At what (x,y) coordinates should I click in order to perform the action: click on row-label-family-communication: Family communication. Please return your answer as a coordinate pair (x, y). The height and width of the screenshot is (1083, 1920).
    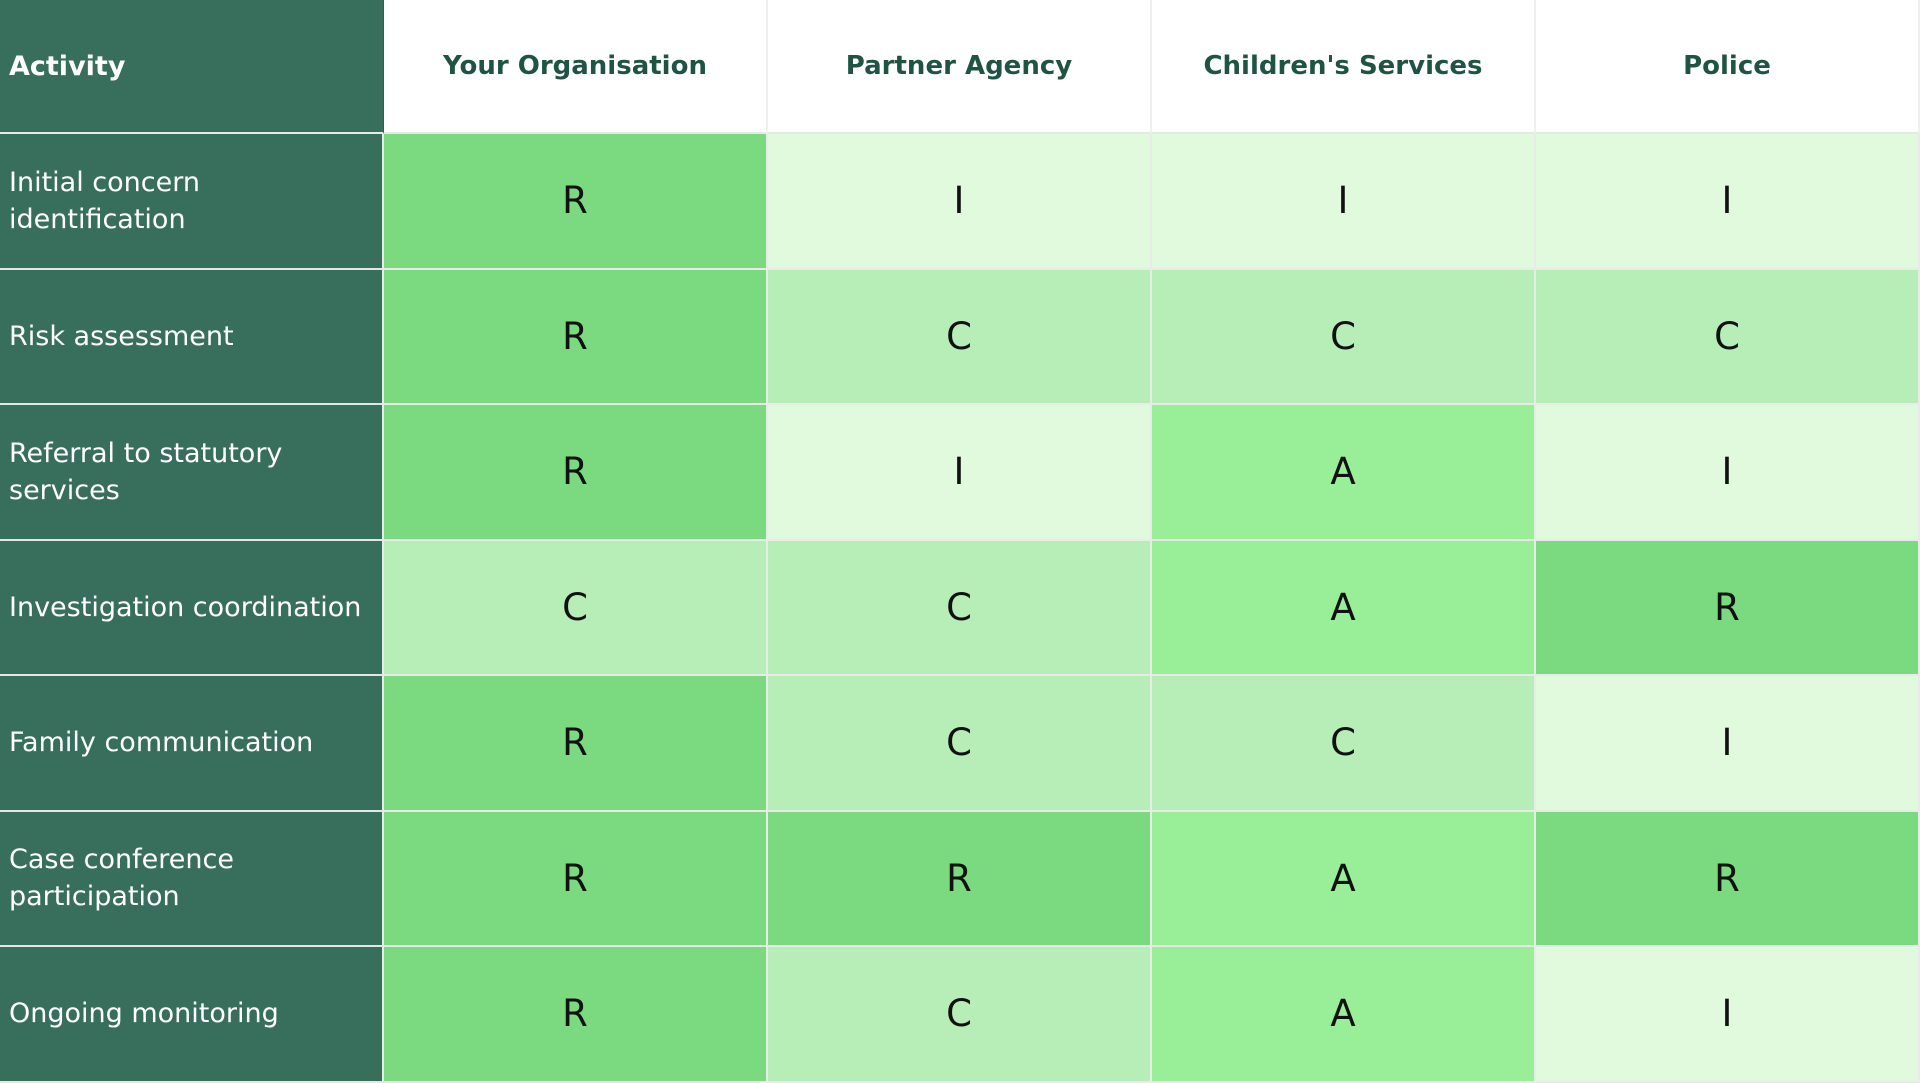
    Looking at the image, I should click on (192, 744).